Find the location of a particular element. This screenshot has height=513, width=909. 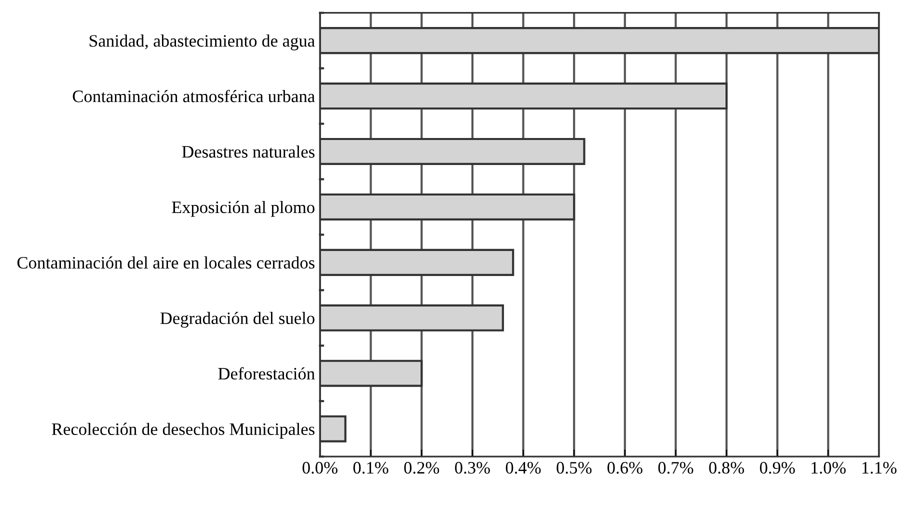

x-tick-label: 0.7% is located at coordinates (676, 468).